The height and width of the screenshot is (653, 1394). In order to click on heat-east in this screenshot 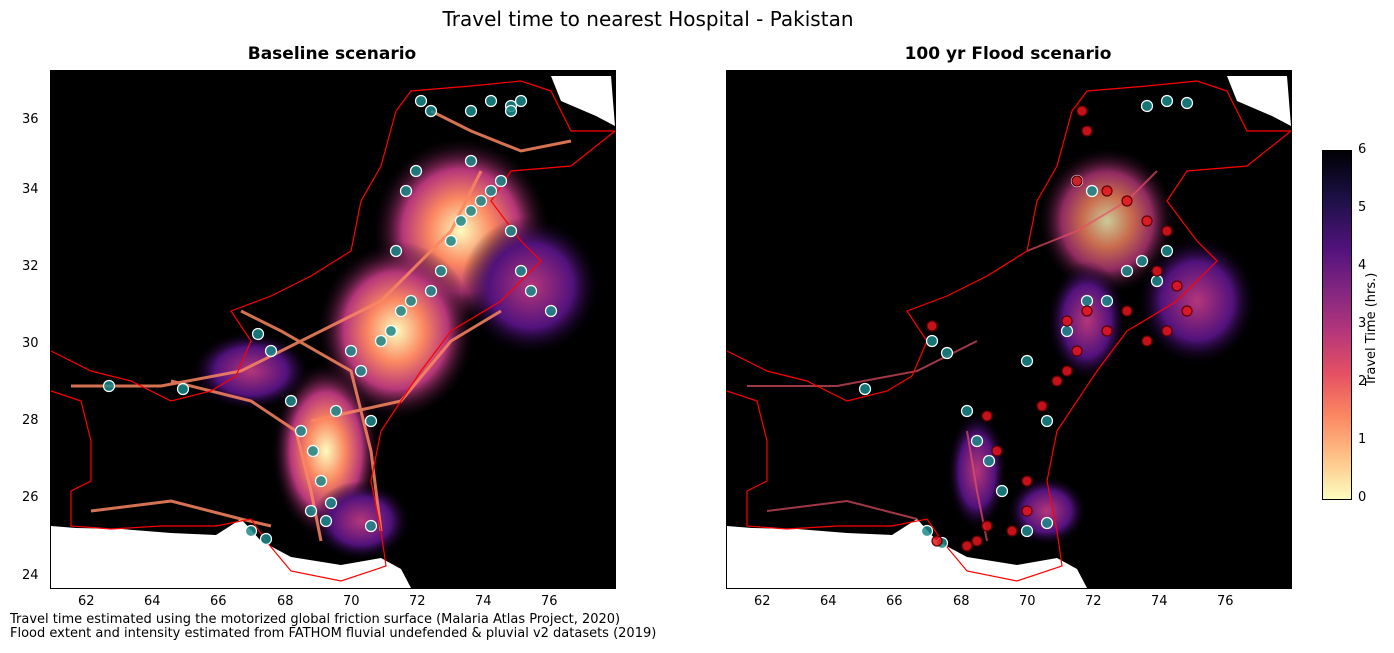, I will do `click(1197, 301)`.